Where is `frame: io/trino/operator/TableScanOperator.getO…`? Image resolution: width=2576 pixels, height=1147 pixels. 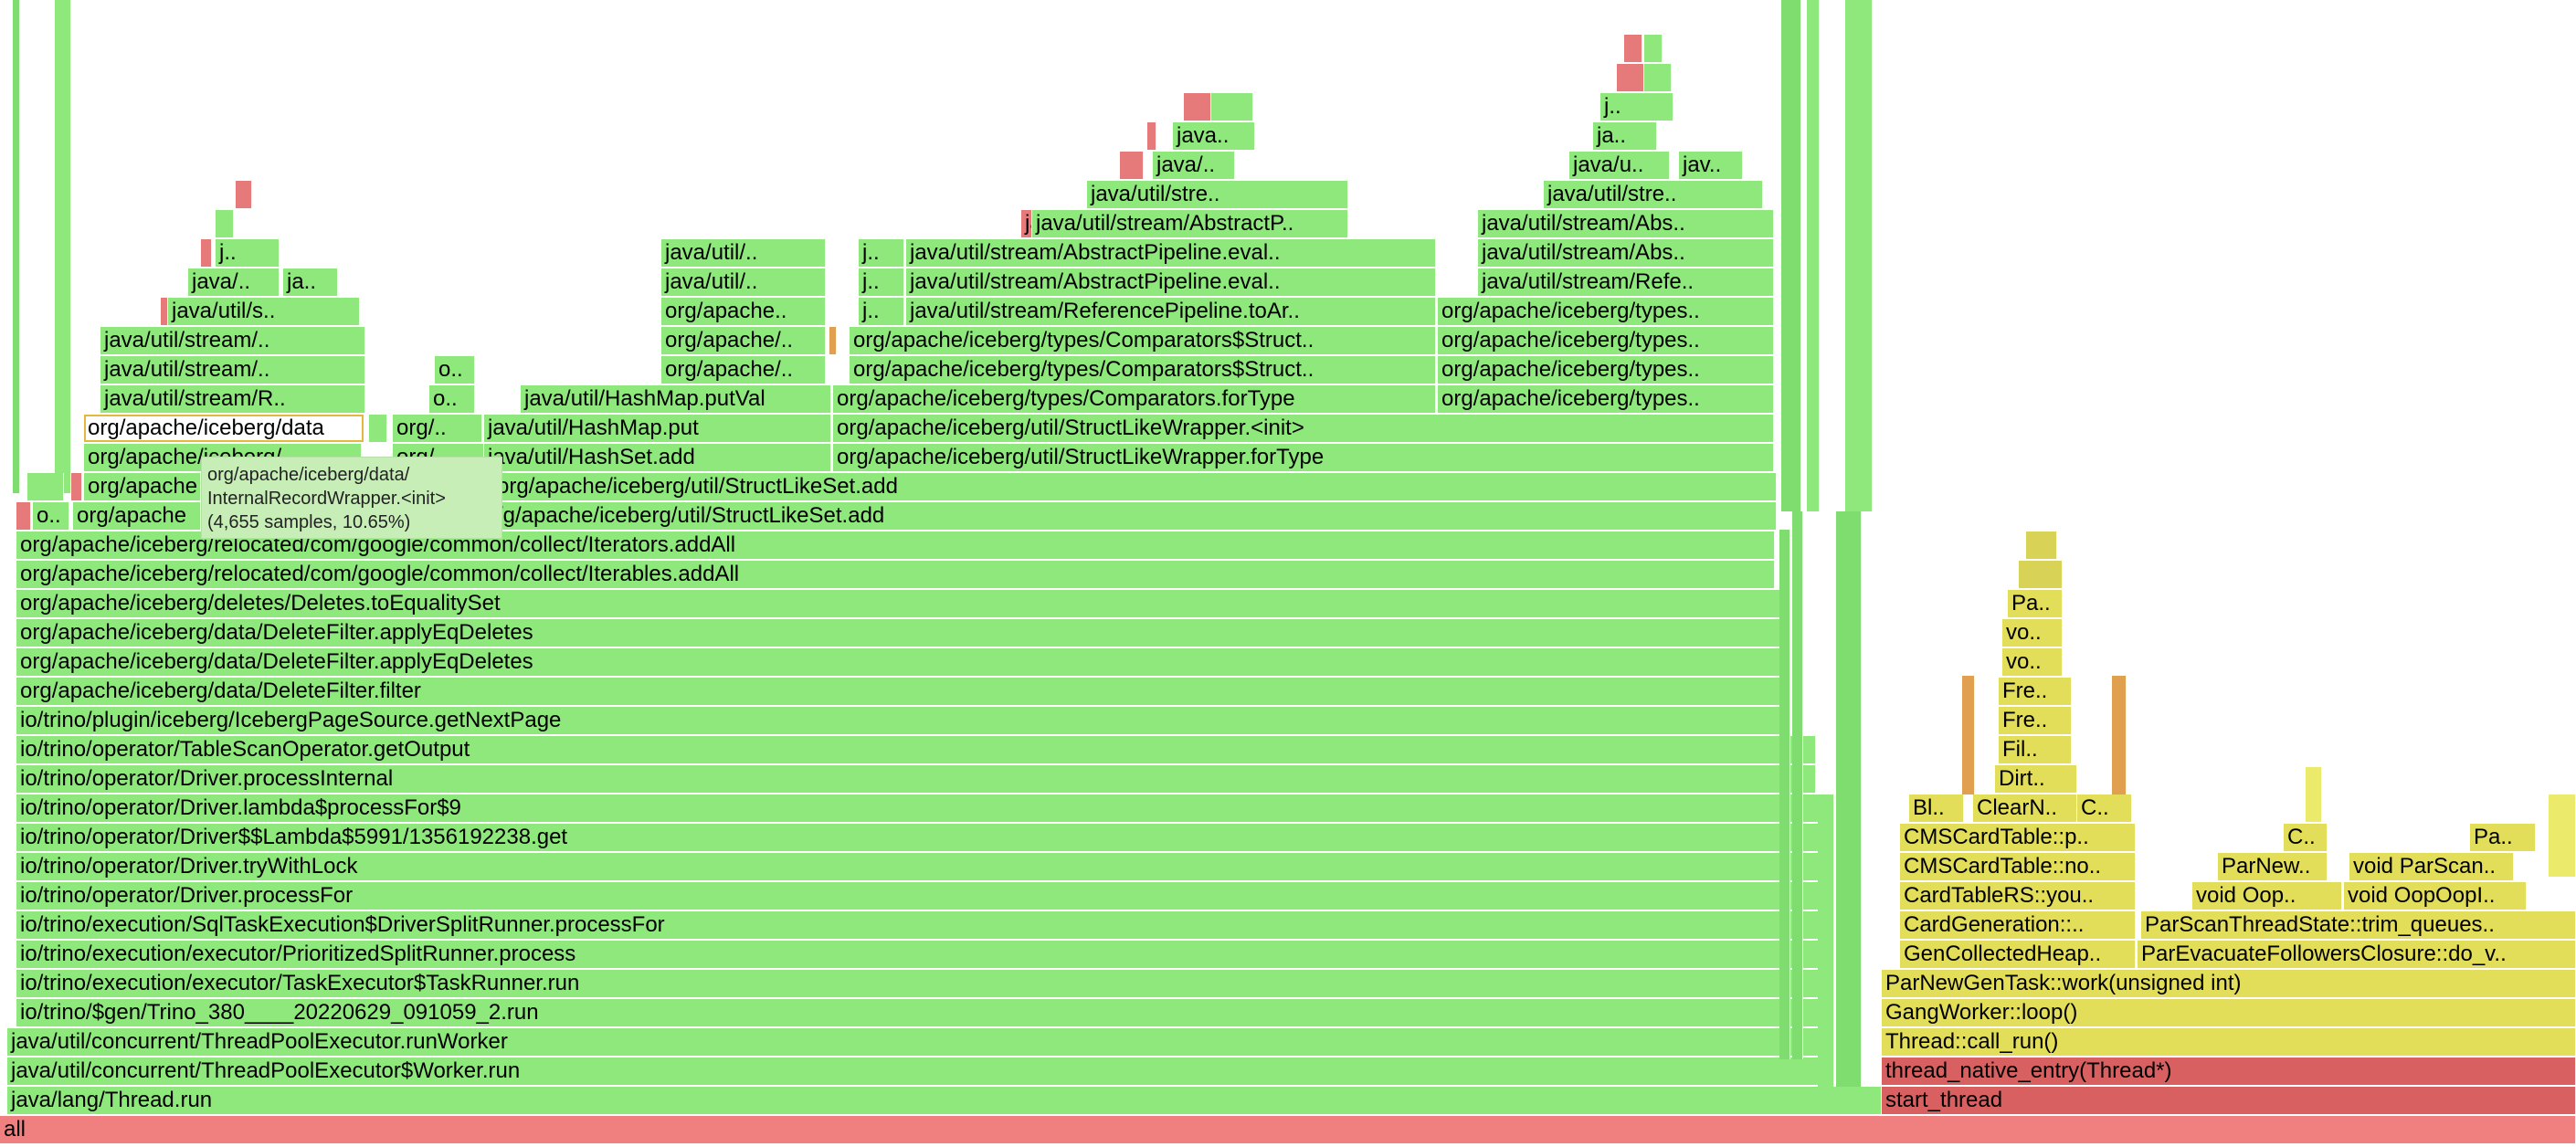
frame: io/trino/operator/TableScanOperator.getO… is located at coordinates (916, 749).